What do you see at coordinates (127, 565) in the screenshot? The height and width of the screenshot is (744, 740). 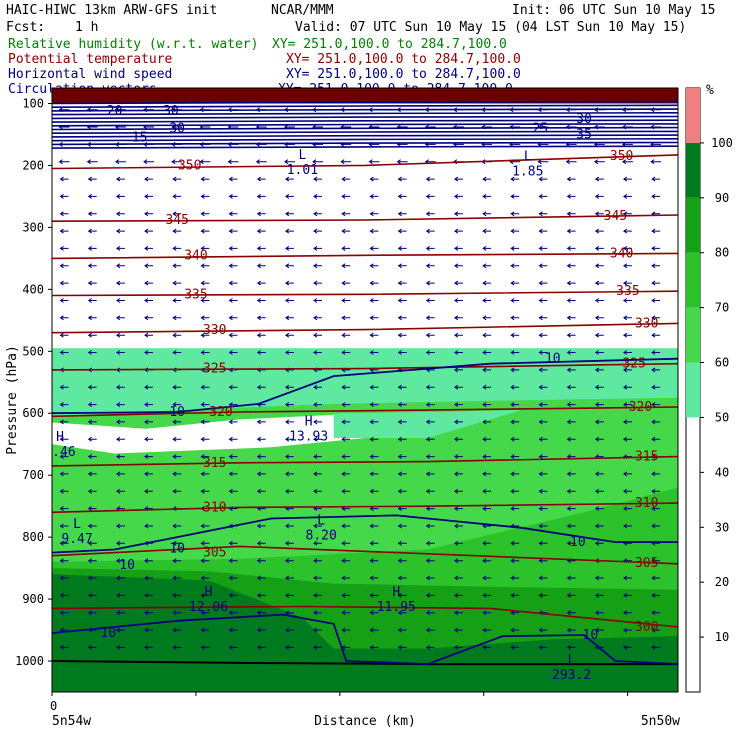 I see `wind-label: 10` at bounding box center [127, 565].